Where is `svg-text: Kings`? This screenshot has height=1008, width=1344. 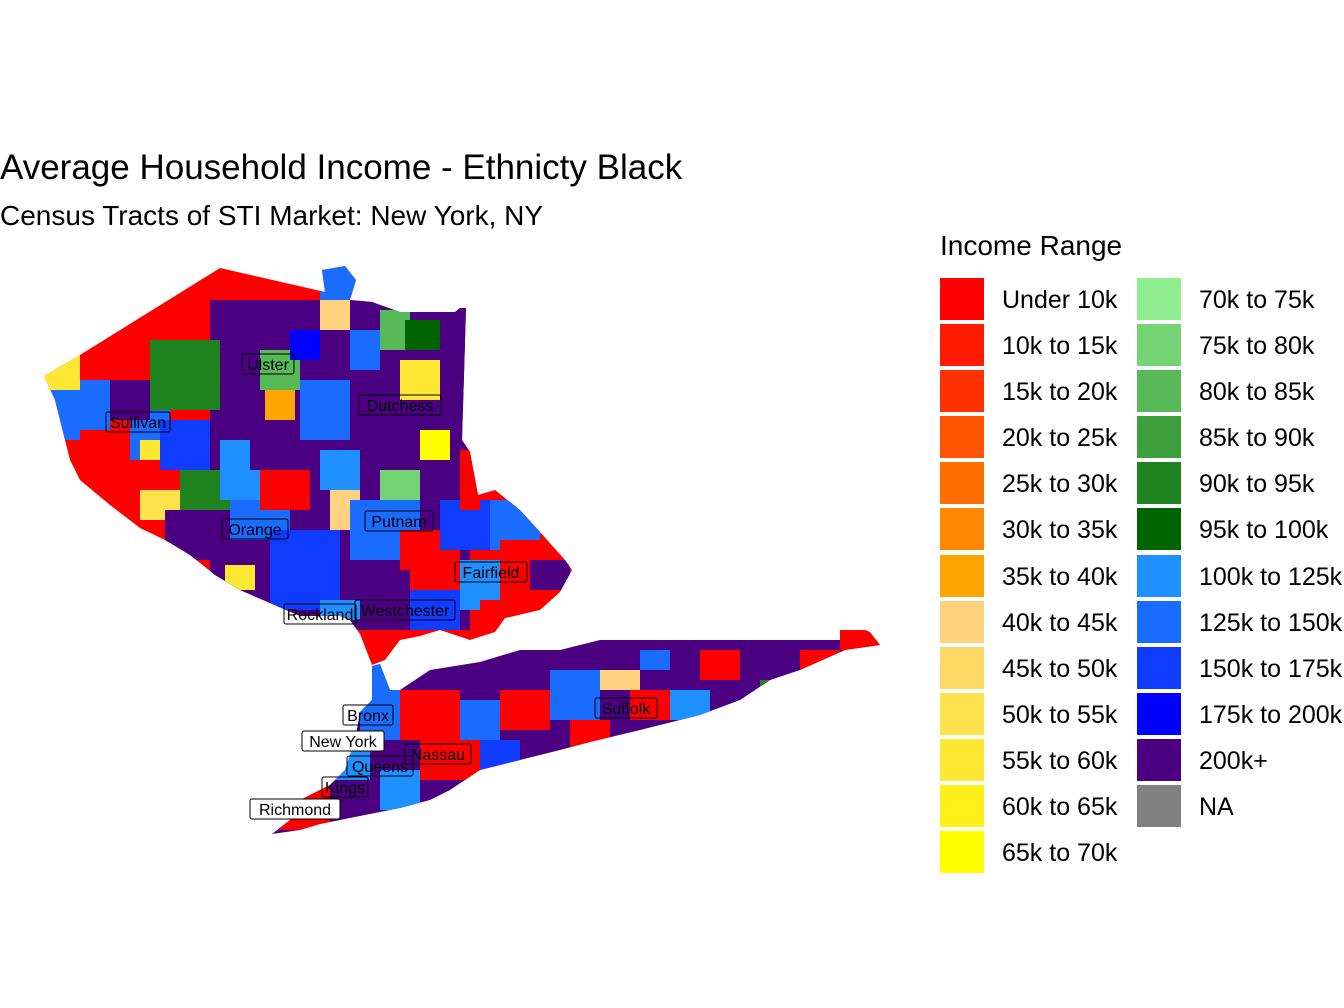
svg-text: Kings is located at coordinates (345, 788).